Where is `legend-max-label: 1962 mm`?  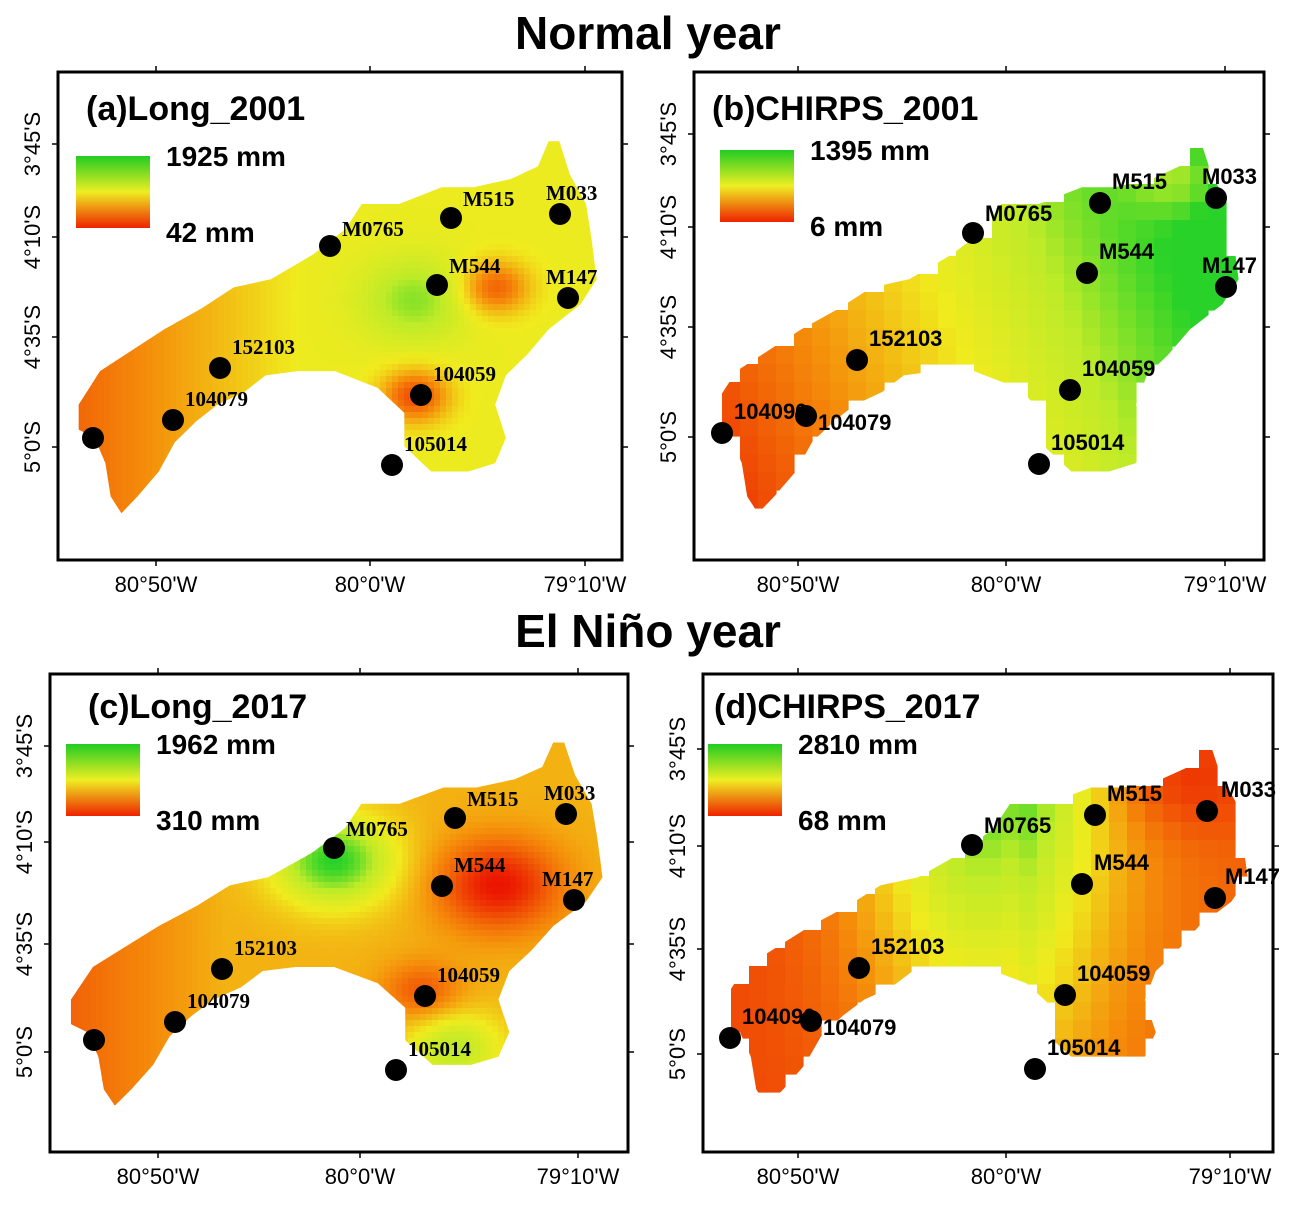
legend-max-label: 1962 mm is located at coordinates (216, 744).